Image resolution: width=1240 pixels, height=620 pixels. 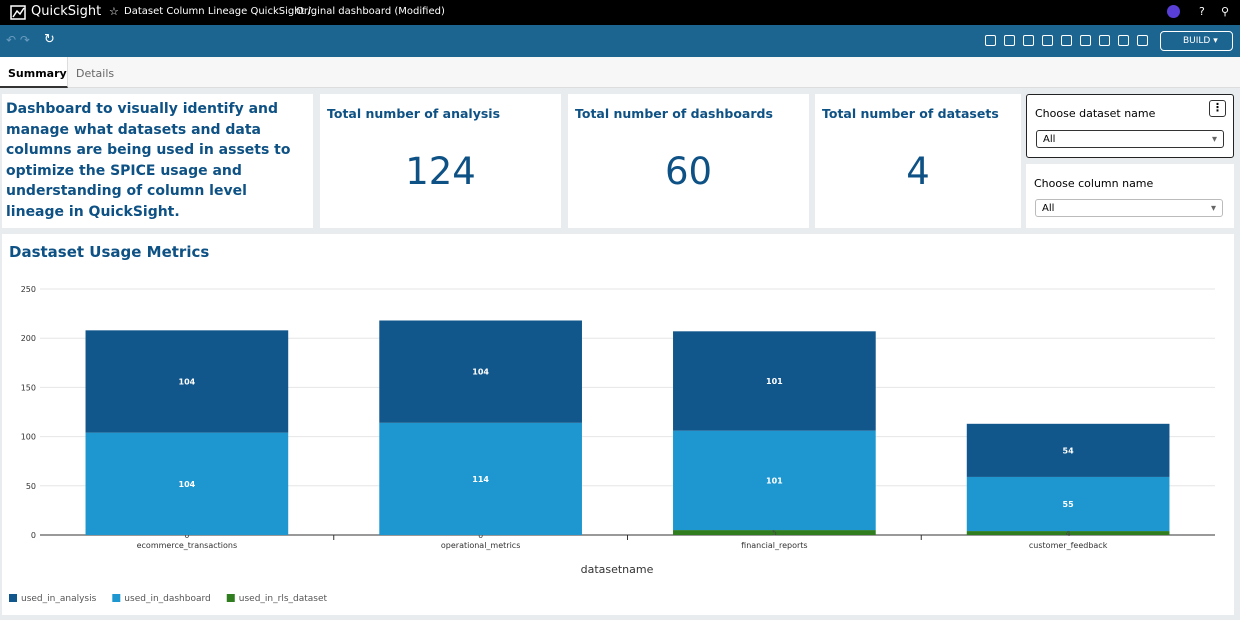 What do you see at coordinates (109, 252) in the screenshot?
I see `chart-title: Dastaset Usage Metrics` at bounding box center [109, 252].